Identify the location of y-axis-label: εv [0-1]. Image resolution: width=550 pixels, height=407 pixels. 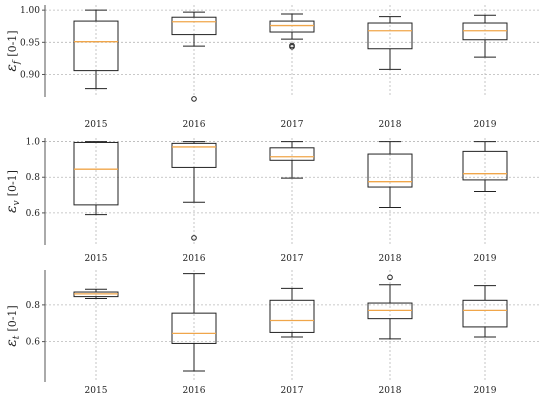
(13, 191).